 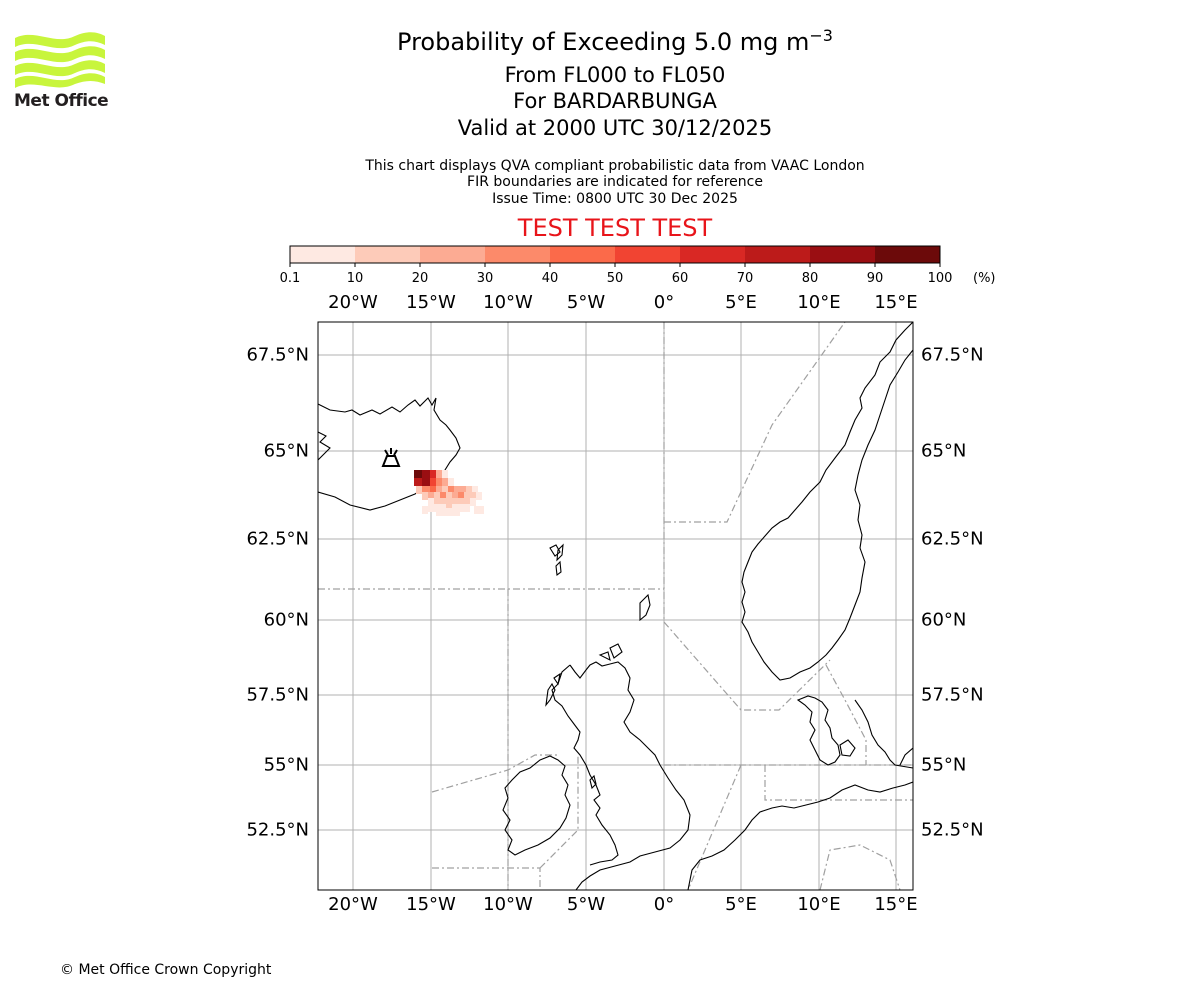 I want to click on colorbar-tick-label: 40, so click(x=550, y=278).